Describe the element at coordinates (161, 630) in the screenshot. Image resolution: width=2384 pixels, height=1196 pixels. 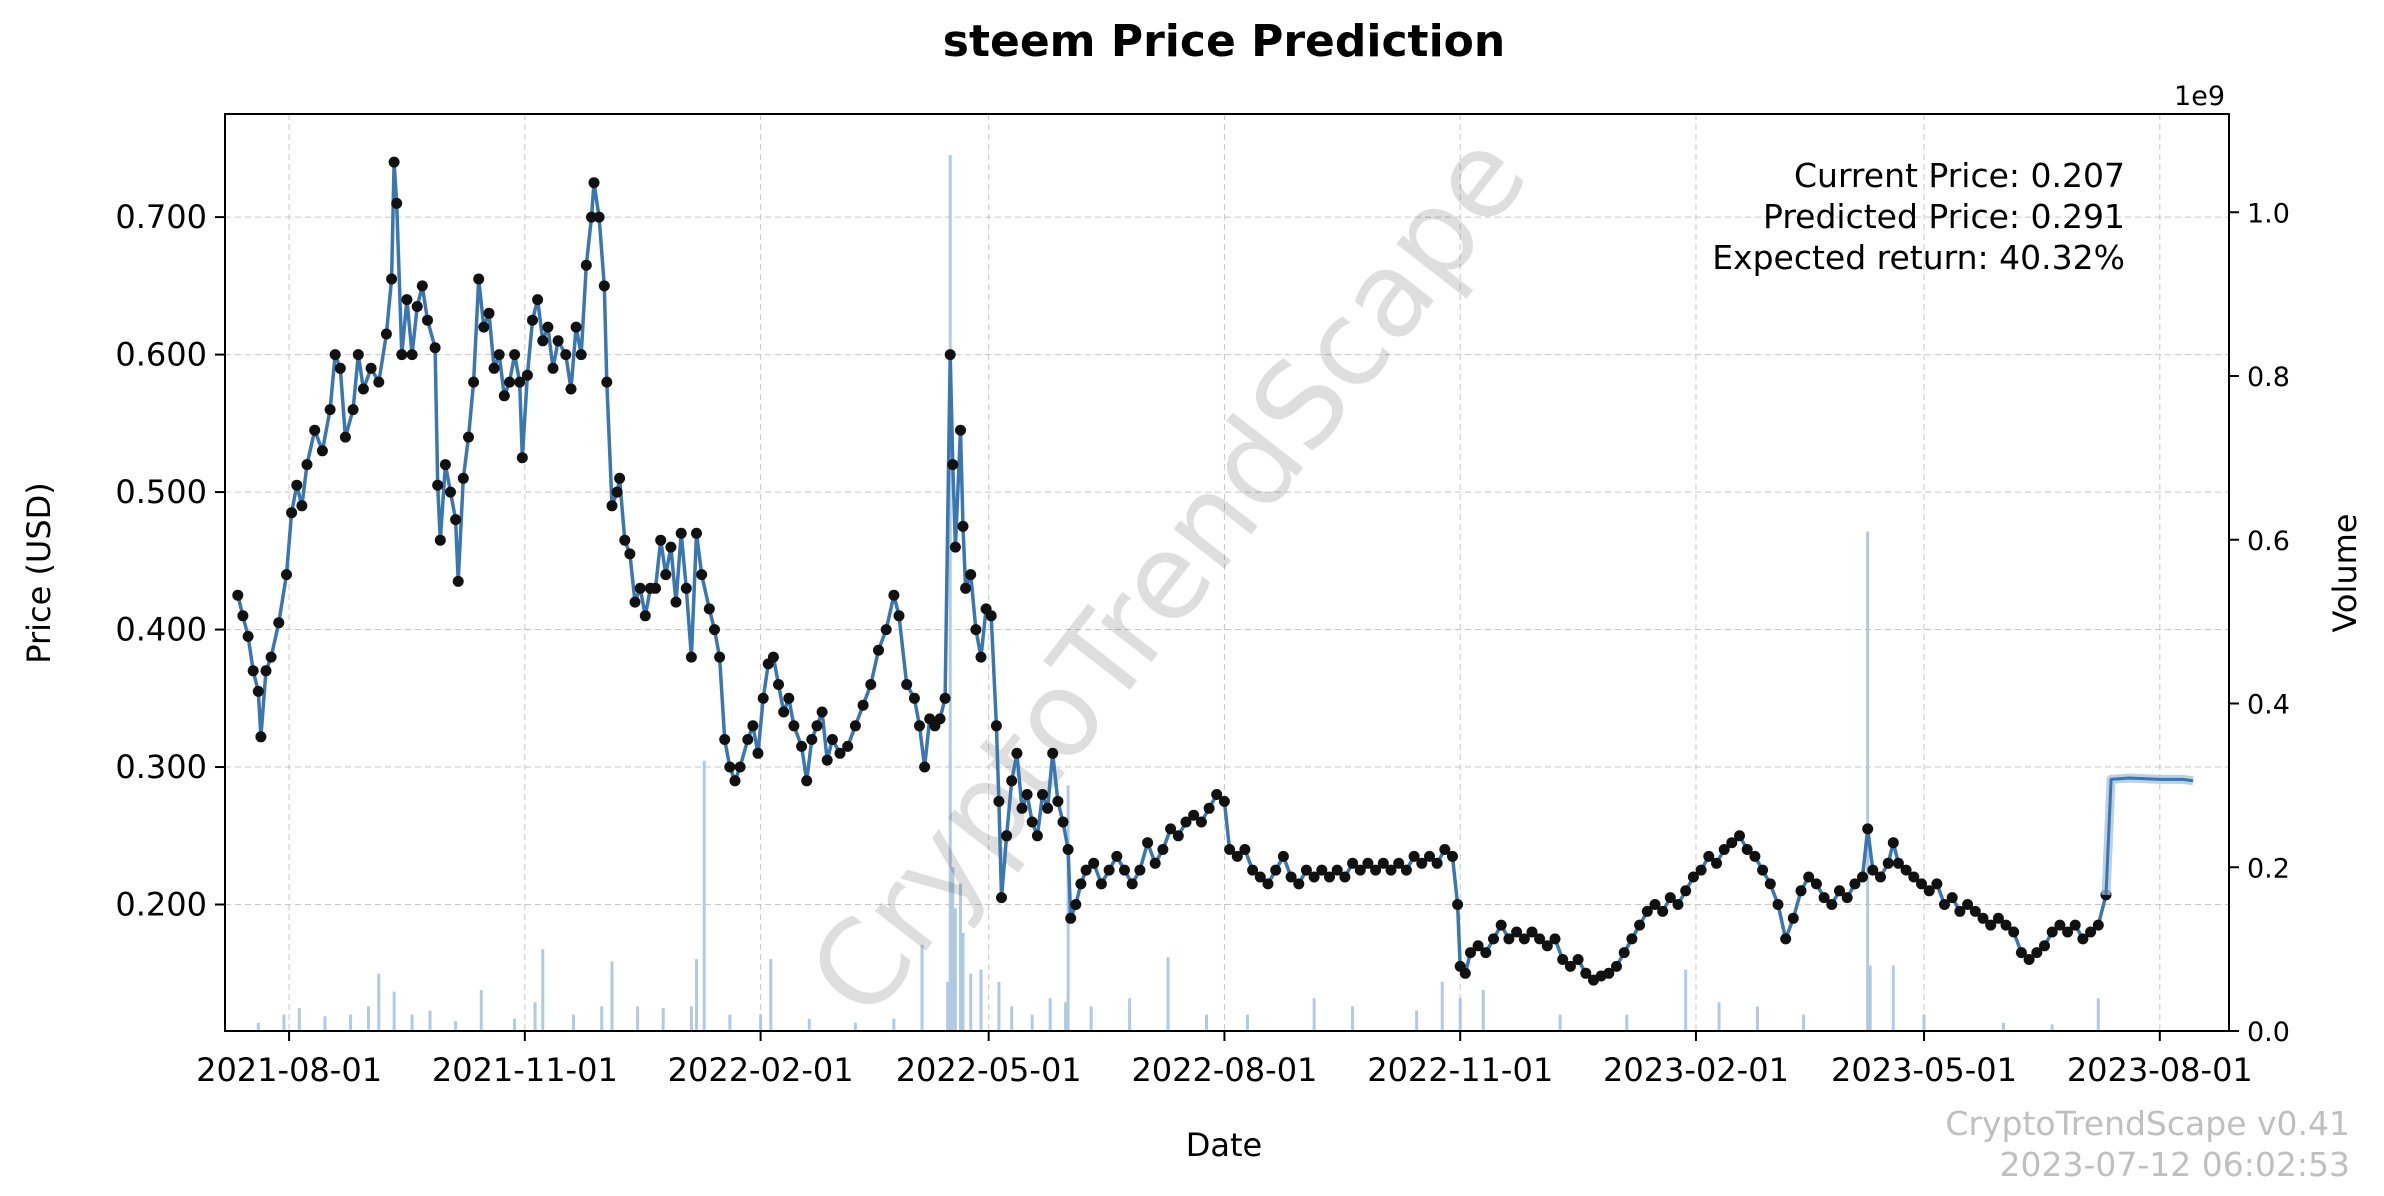
I see `y-tick-label: 0.400` at that location.